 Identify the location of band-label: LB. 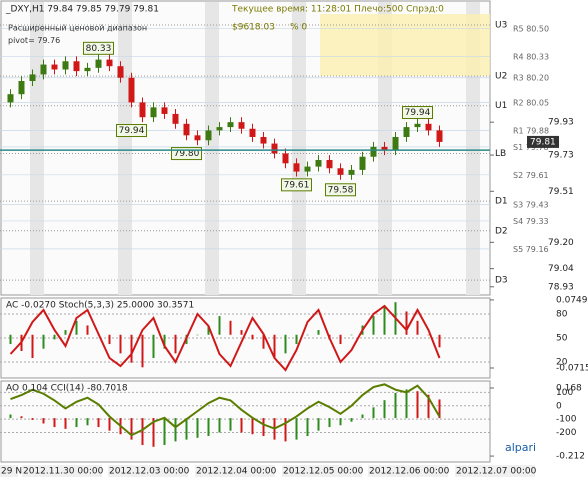
(500, 154).